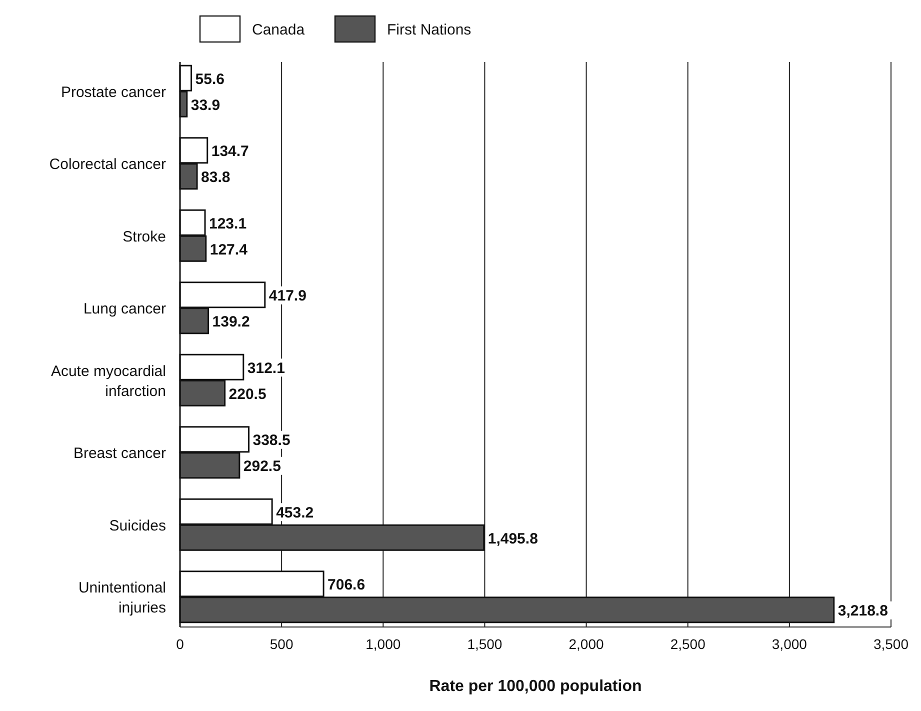  What do you see at coordinates (119, 453) in the screenshot?
I see `y-tick-label: Breast cancer` at bounding box center [119, 453].